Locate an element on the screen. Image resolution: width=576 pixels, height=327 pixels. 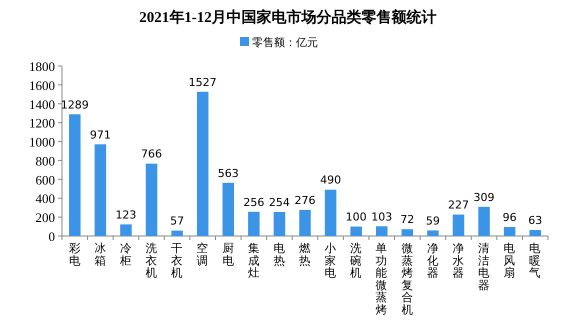
legend-label: 零售额：亿元 is located at coordinates (285, 42).